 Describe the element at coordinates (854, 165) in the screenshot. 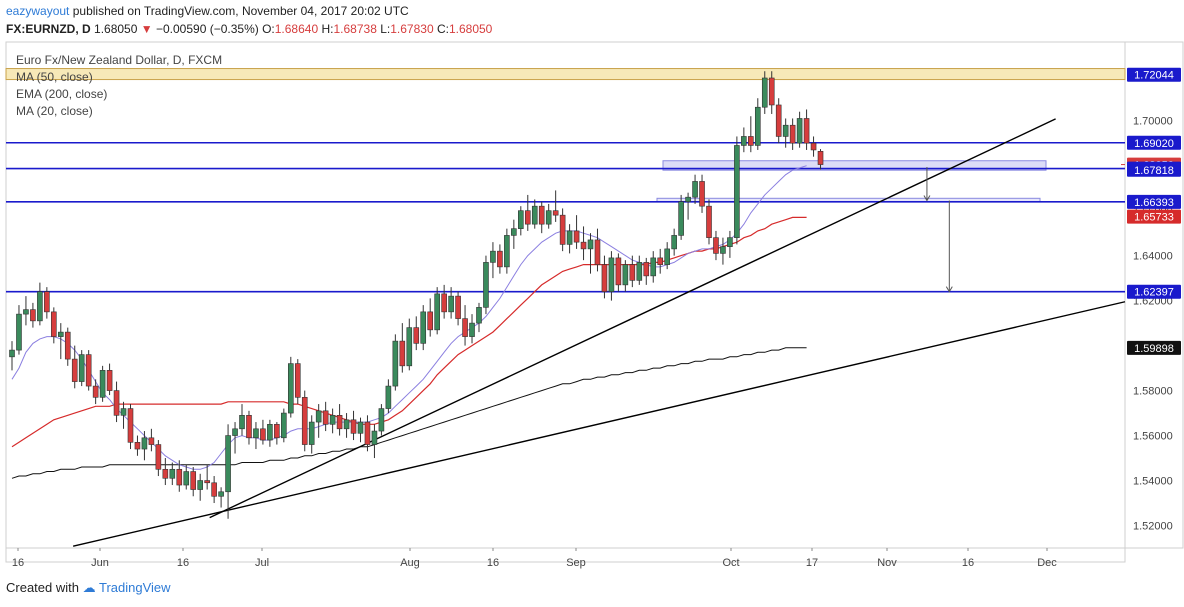

I see `support-box-upper` at that location.